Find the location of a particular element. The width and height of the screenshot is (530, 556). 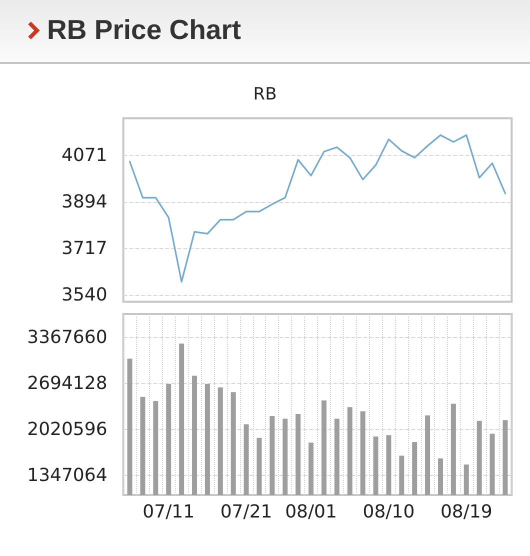

y-tick-label: 2020596 is located at coordinates (67, 429).